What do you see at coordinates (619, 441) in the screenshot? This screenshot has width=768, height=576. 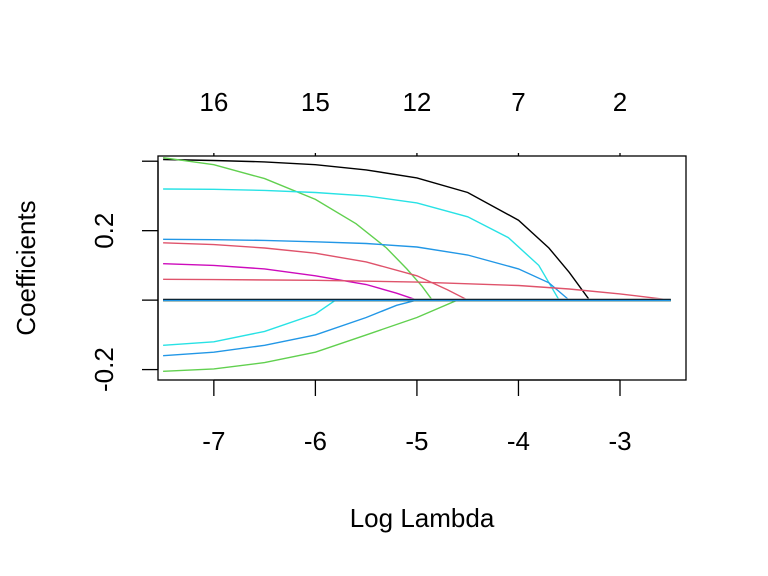 I see `x-tick-label: -3` at bounding box center [619, 441].